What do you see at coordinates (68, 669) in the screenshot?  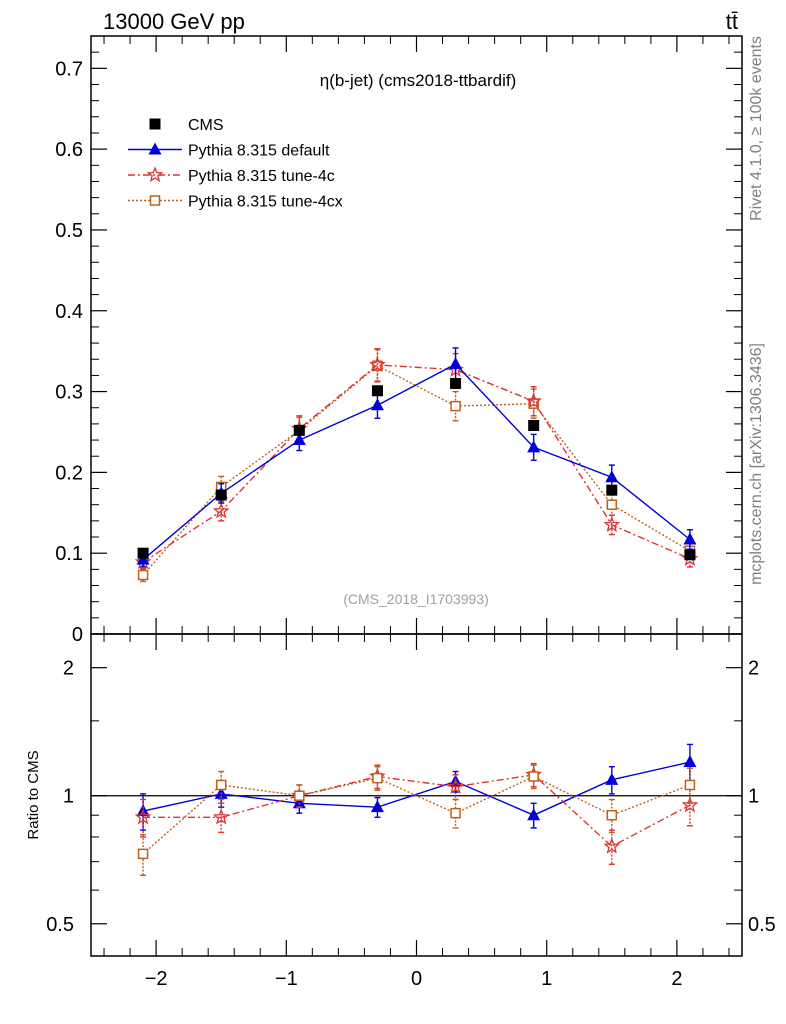 I see `ratio-ytick-label: 2` at bounding box center [68, 669].